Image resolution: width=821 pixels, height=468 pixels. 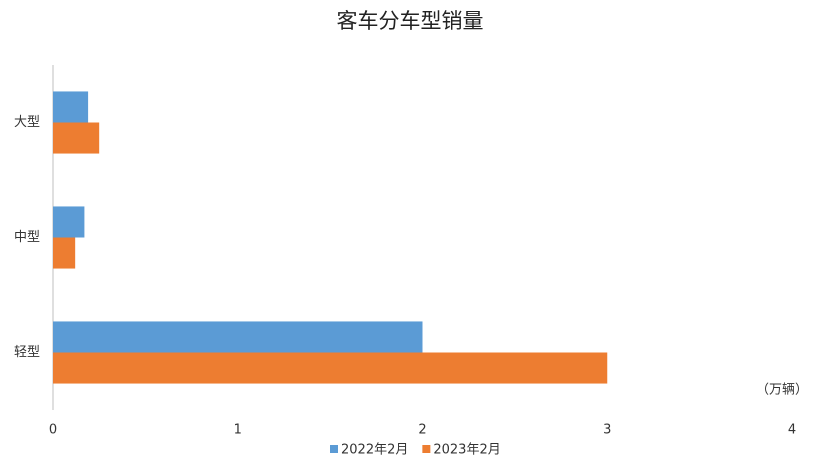 I want to click on y-tick-label: 大型, so click(x=27, y=122).